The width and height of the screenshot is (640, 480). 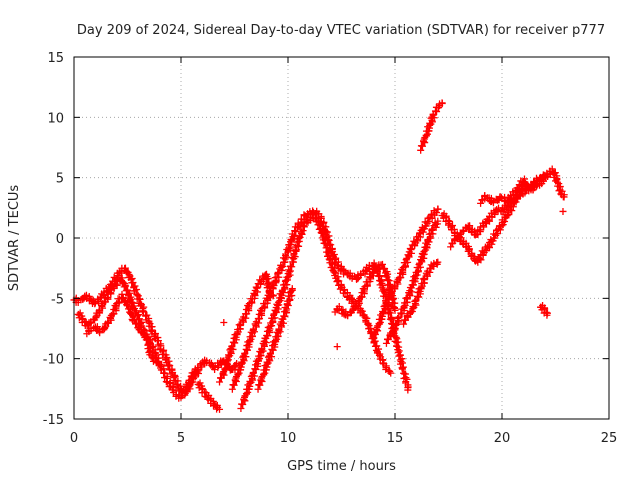 I want to click on y-axis-label: SDTVAR / TECUs, so click(x=14, y=238).